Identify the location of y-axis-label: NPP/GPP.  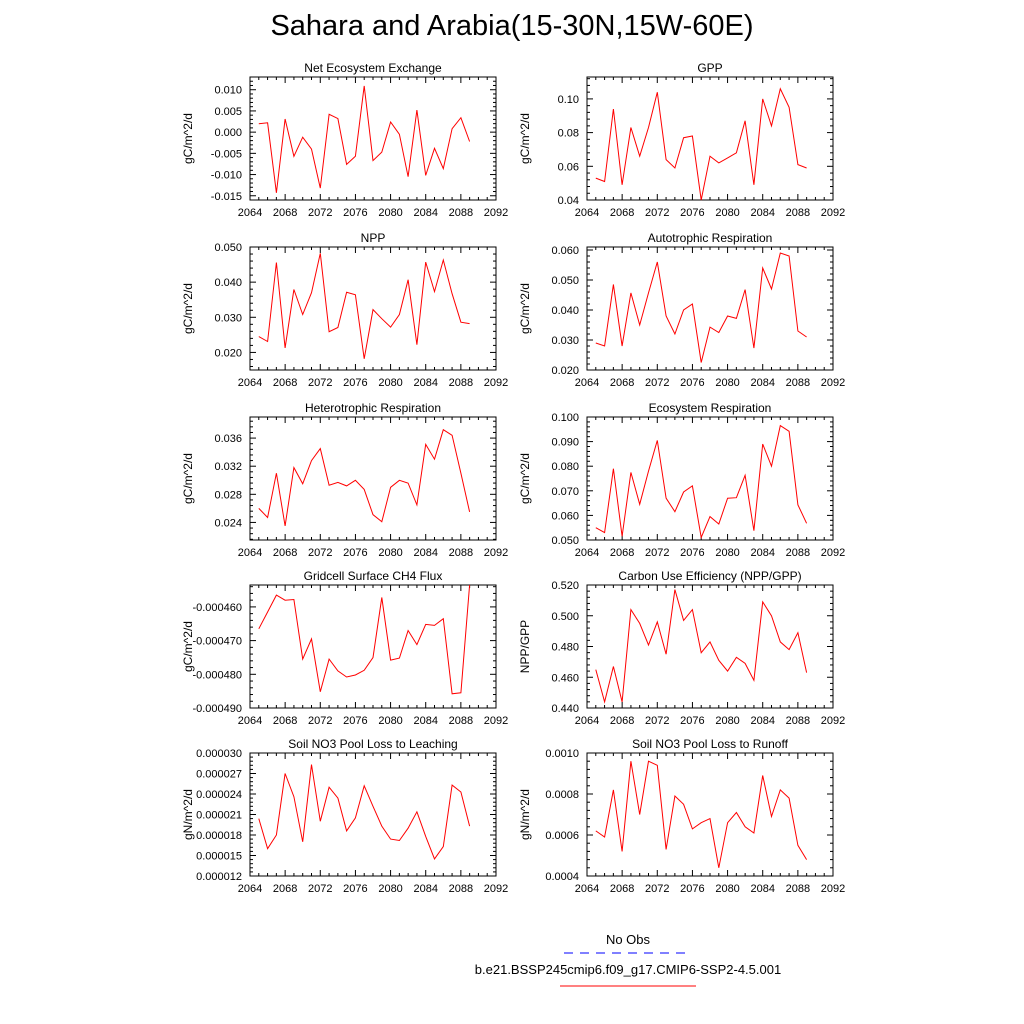
(525, 646).